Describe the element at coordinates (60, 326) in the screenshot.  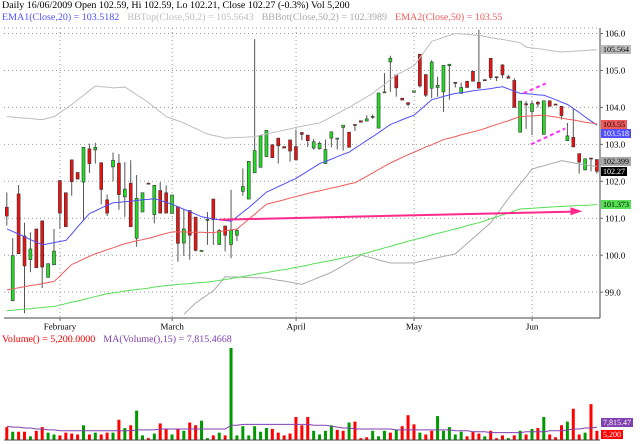
I see `x-tick-label: February` at that location.